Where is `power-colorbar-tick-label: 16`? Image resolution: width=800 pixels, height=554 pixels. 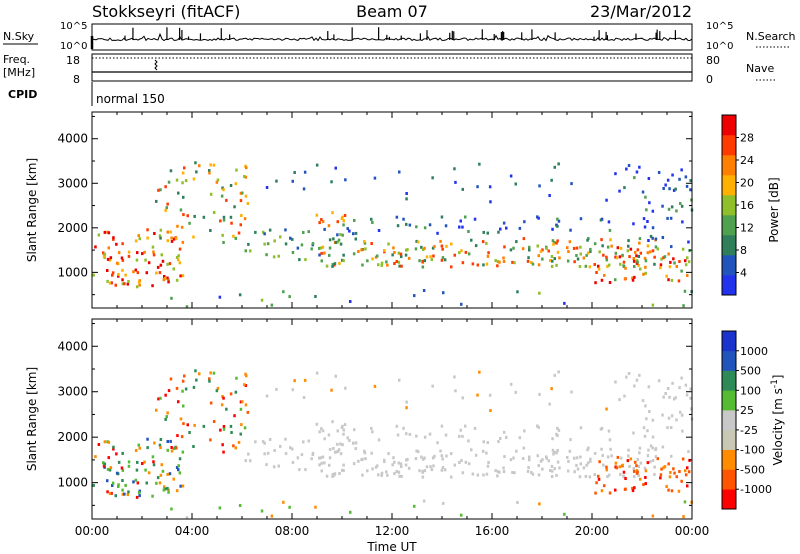
power-colorbar-tick-label: 16 is located at coordinates (747, 205).